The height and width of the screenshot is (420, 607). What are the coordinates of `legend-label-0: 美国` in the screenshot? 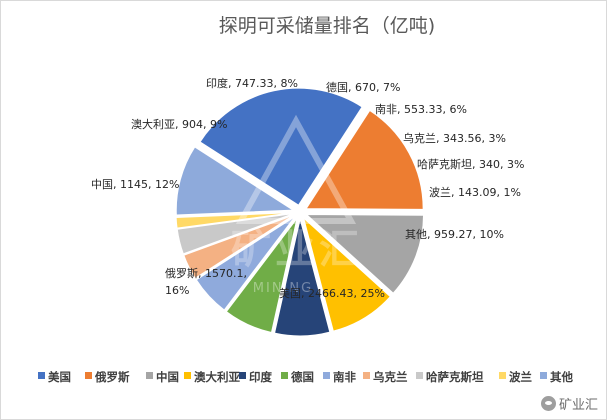 It's located at (59, 377).